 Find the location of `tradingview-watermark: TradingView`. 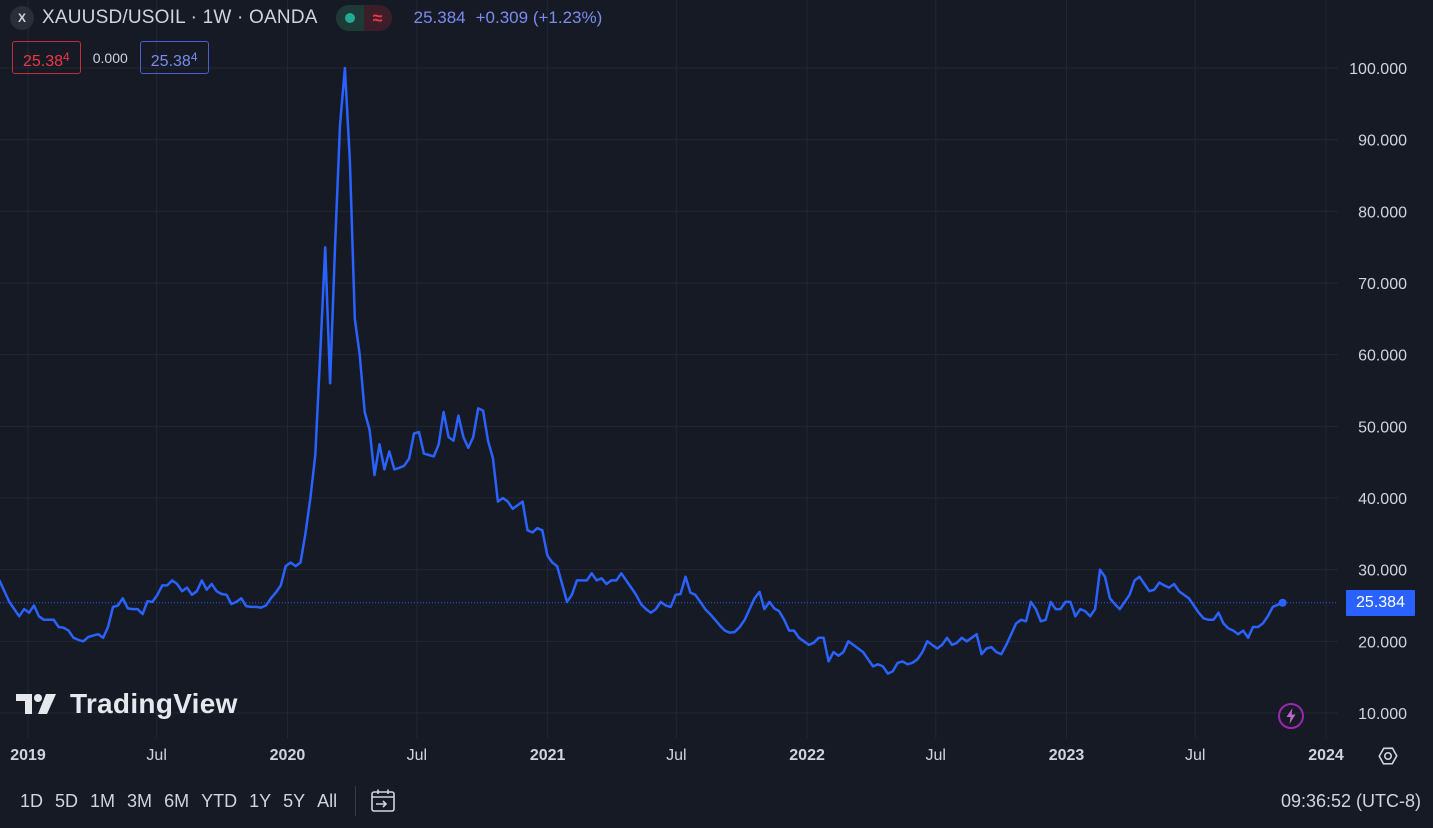

tradingview-watermark: TradingView is located at coordinates (127, 704).